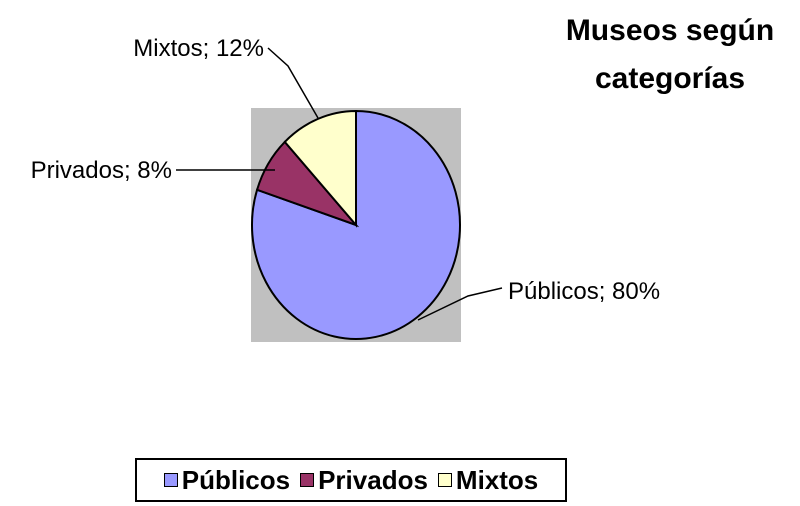 Image resolution: width=800 pixels, height=506 pixels. Describe the element at coordinates (670, 78) in the screenshot. I see `chart-title-line-2: categorías` at that location.